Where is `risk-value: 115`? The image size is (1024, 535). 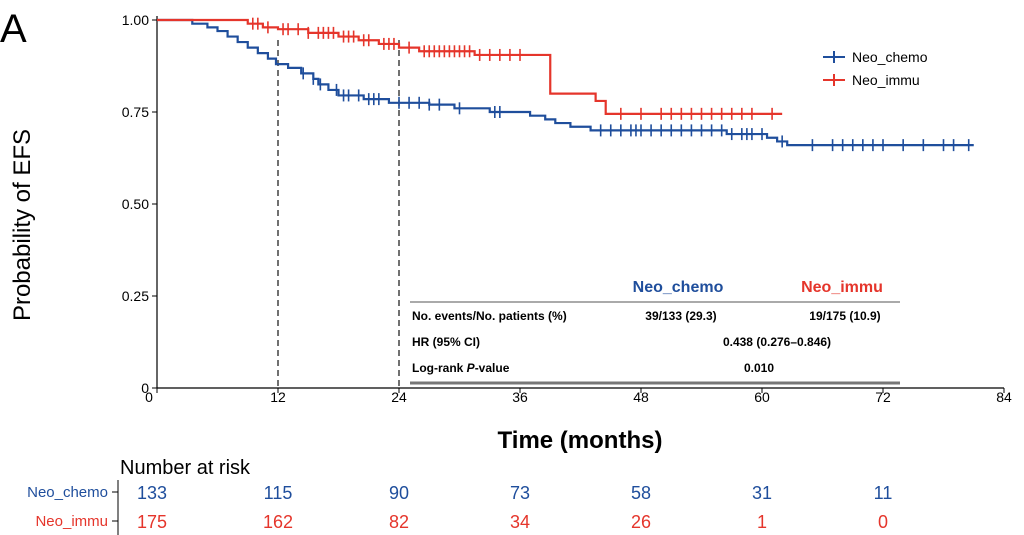 risk-value: 115 is located at coordinates (278, 493).